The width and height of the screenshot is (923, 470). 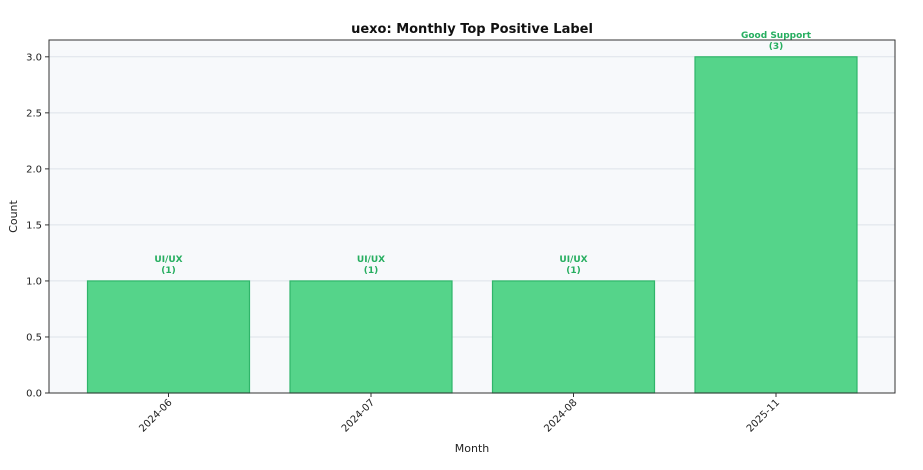 What do you see at coordinates (34, 394) in the screenshot?
I see `y-tick-label: 0.0` at bounding box center [34, 394].